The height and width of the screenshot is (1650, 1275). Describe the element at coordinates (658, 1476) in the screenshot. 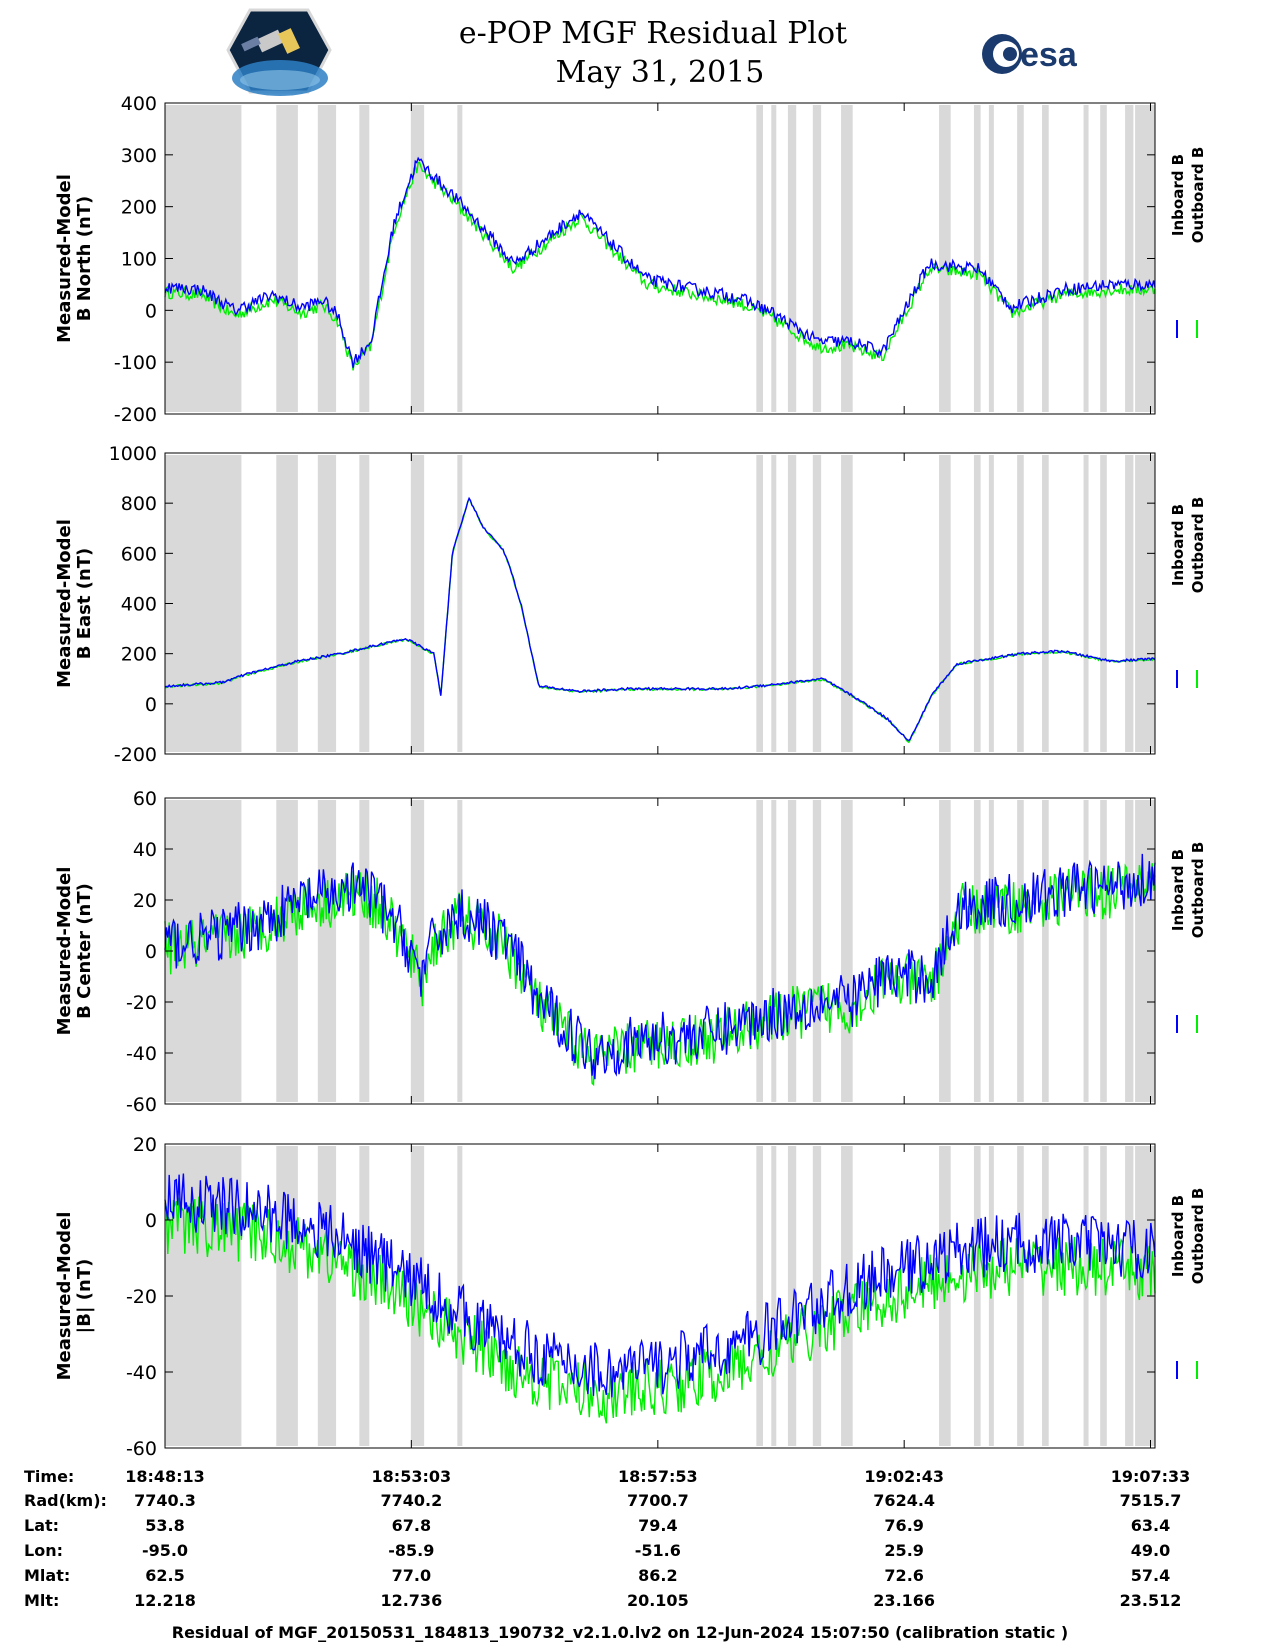

I see `info-cell: 18:57:53` at that location.